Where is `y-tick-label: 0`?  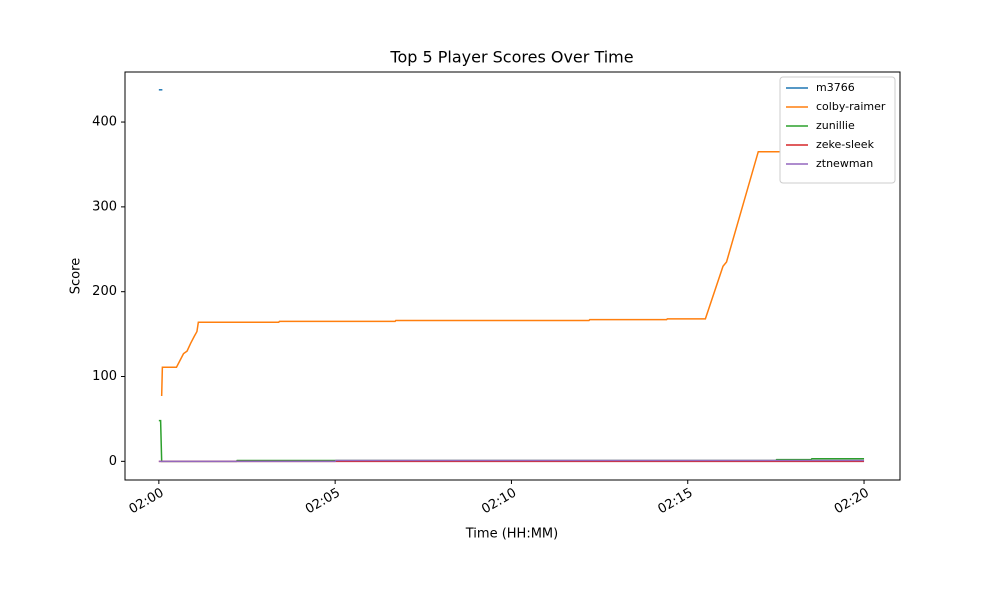 y-tick-label: 0 is located at coordinates (113, 461).